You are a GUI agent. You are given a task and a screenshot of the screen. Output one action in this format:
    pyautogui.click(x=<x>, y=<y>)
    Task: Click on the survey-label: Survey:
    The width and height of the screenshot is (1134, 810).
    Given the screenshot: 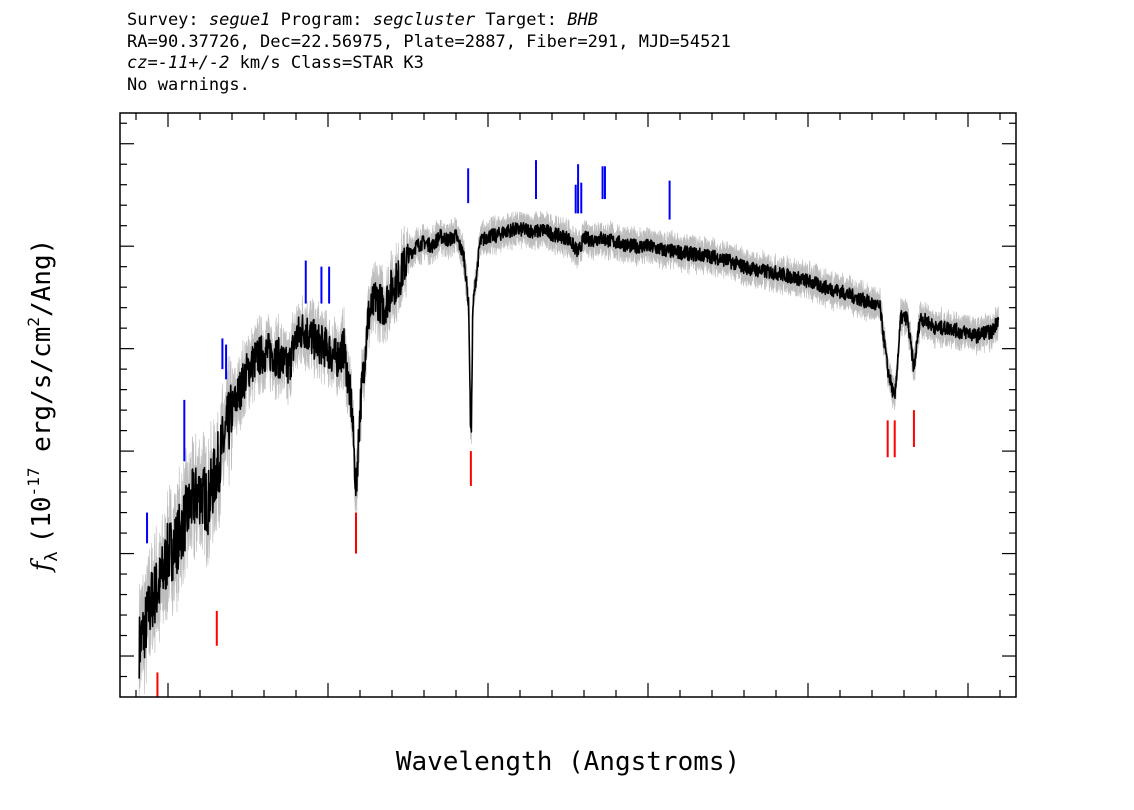 What is the action you would take?
    pyautogui.click(x=163, y=20)
    